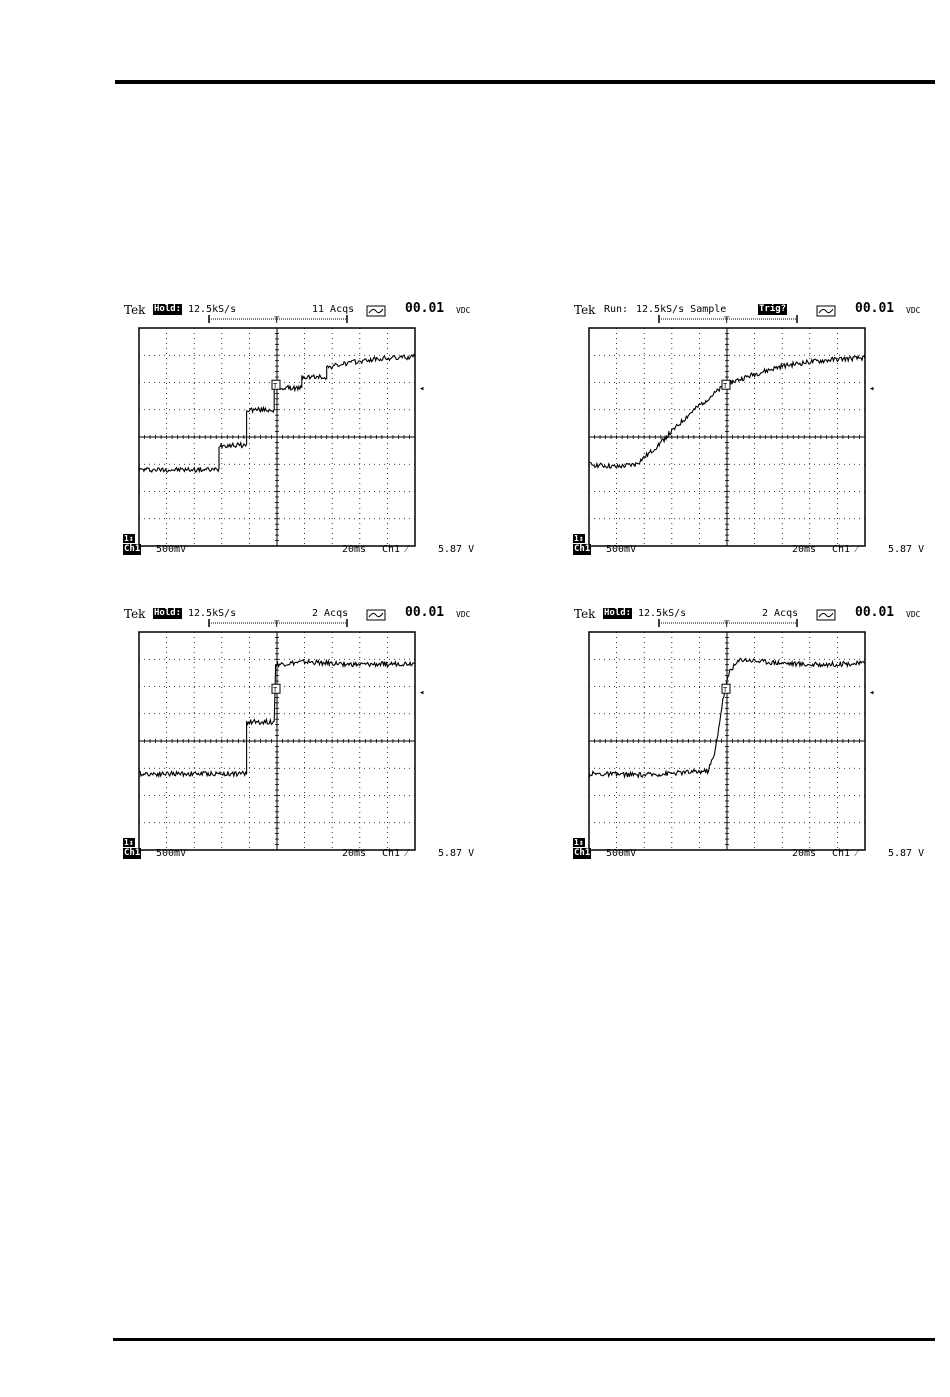 The image size is (950, 1397). Describe the element at coordinates (681, 309) in the screenshot. I see `sample-rate: 12.5kS/s Sample` at that location.